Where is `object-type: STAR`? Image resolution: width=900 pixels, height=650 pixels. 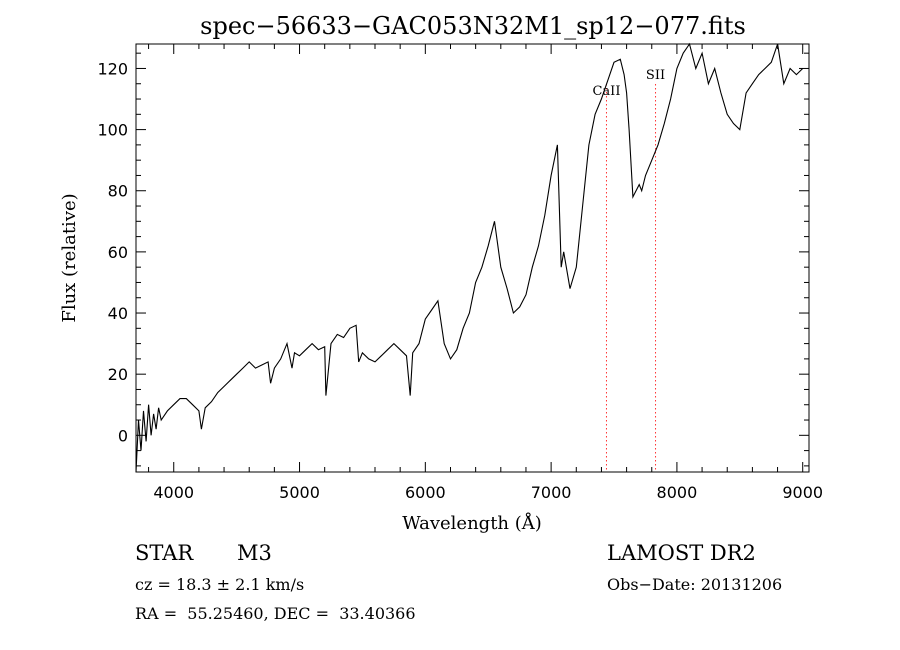
object-type: STAR is located at coordinates (164, 553).